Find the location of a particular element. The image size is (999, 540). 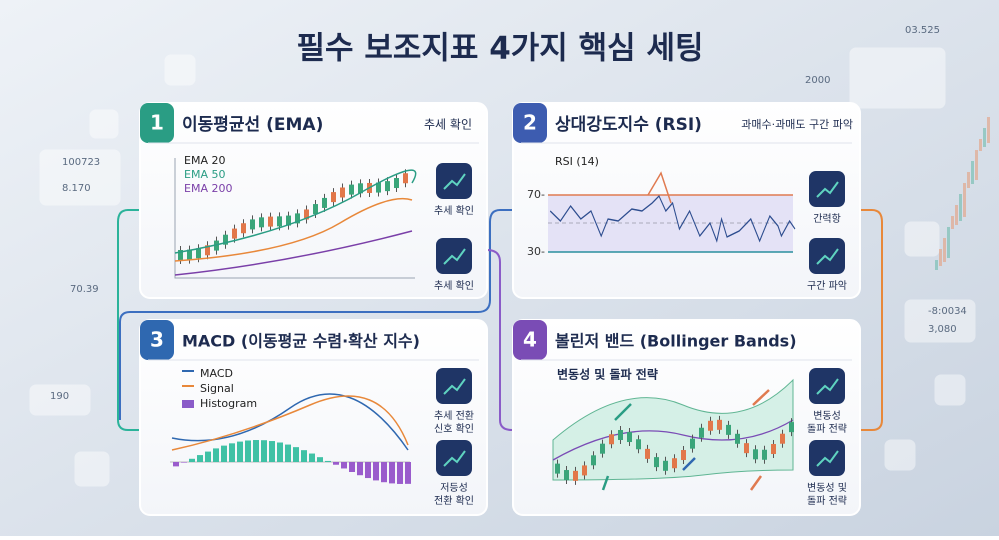

chart-label: RSI (14) is located at coordinates (577, 161).